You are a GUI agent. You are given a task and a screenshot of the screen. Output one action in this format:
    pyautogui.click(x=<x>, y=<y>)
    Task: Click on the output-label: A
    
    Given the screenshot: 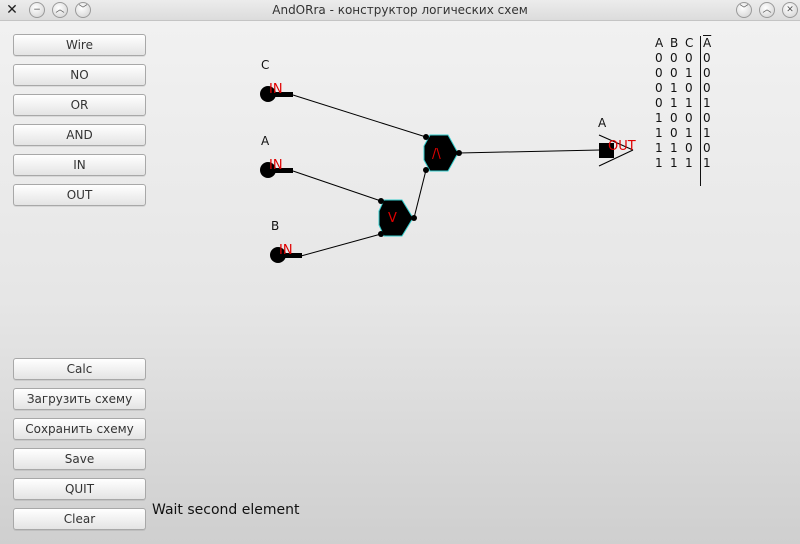 What is the action you would take?
    pyautogui.click(x=602, y=123)
    